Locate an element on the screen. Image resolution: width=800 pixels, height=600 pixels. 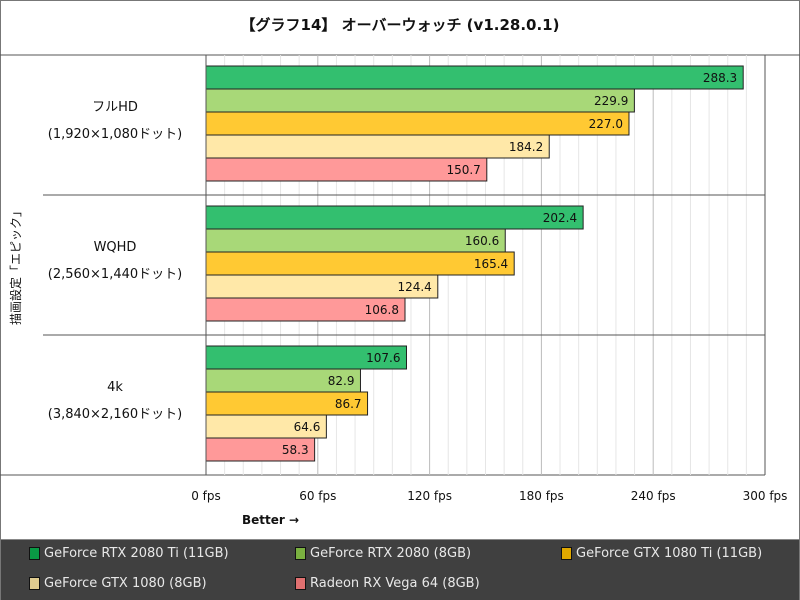
legend-label: GeForce GTX 1080 (8GB) is located at coordinates (125, 583).